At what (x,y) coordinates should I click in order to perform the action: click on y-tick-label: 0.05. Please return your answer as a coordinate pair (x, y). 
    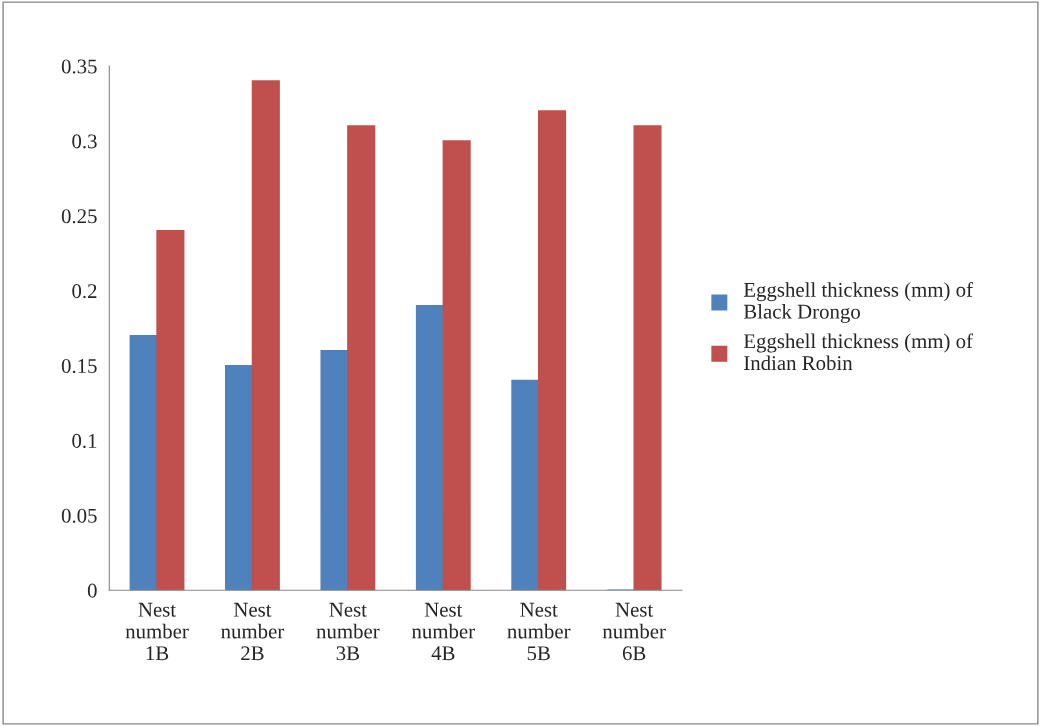
    Looking at the image, I should click on (79, 515).